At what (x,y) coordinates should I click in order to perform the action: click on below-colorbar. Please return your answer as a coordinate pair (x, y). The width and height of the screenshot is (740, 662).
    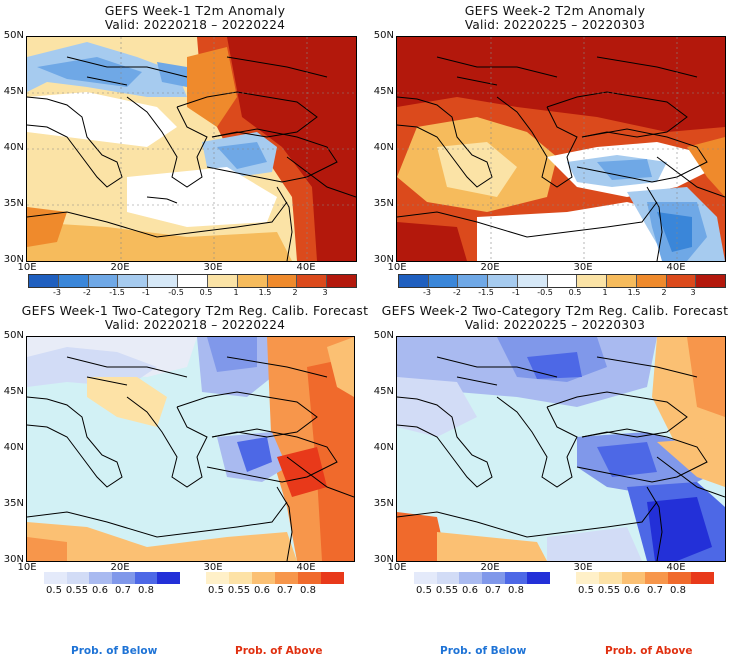
    Looking at the image, I should click on (112, 578).